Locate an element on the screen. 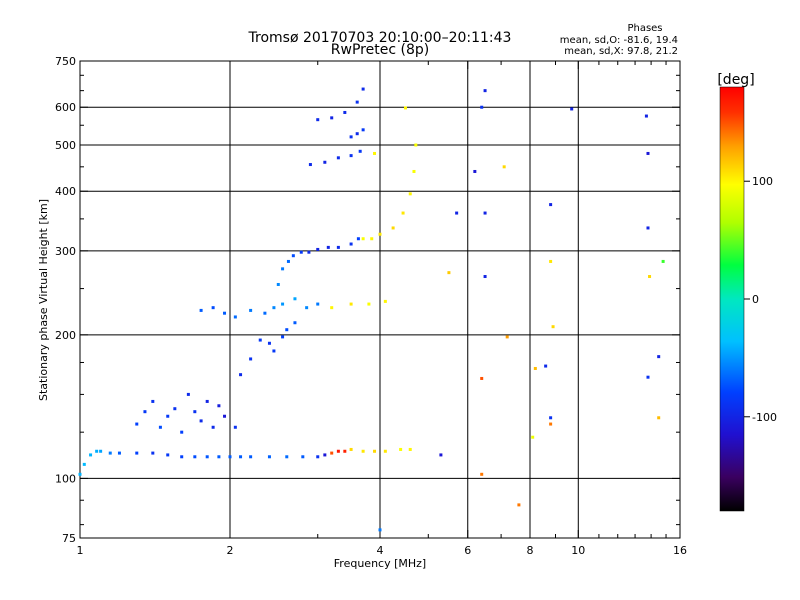 This screenshot has height=600, width=800. y-tick-label: 300 is located at coordinates (65, 251).